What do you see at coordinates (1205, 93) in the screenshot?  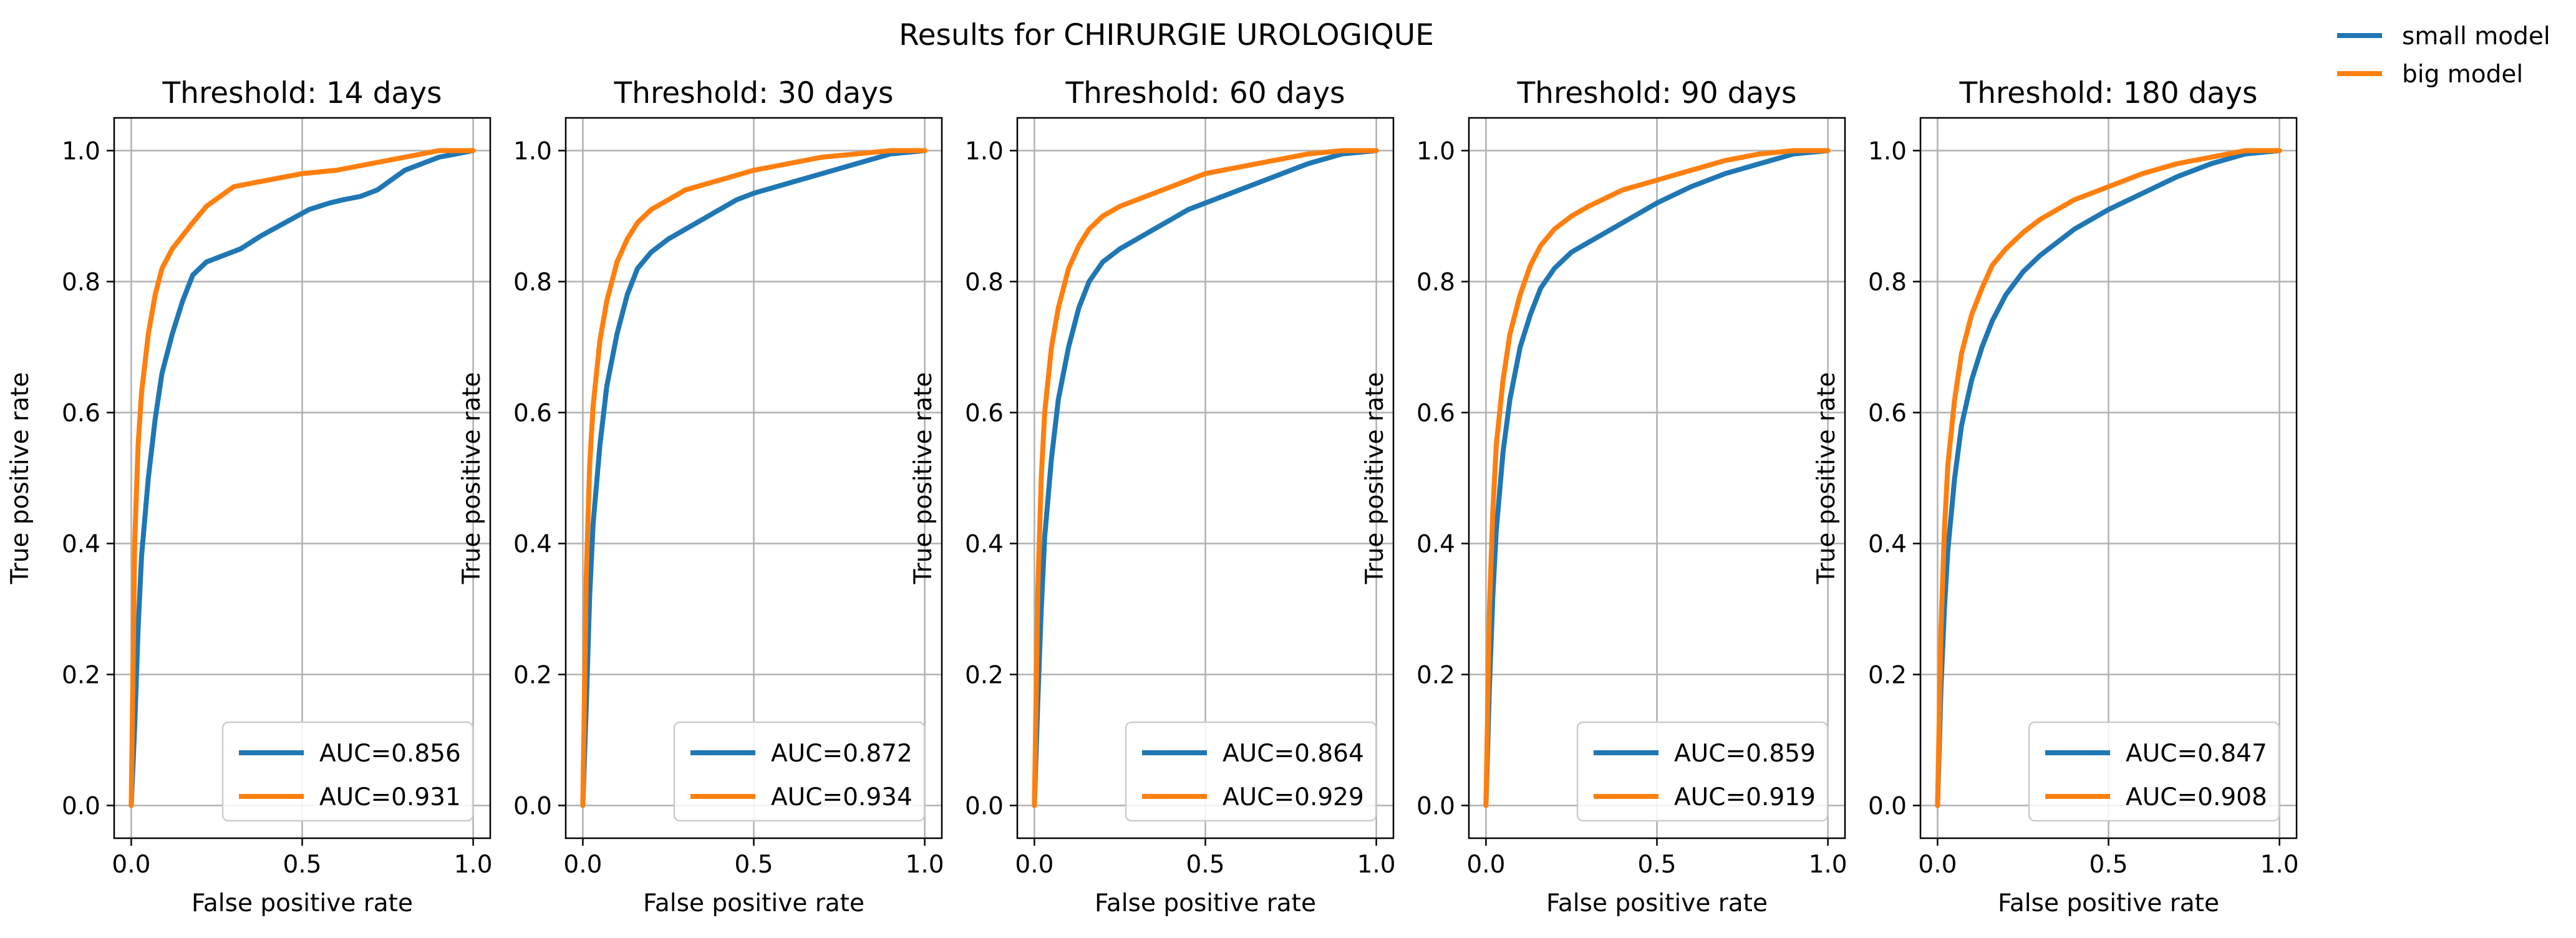 I see `panel-title: Threshold: 60 days` at bounding box center [1205, 93].